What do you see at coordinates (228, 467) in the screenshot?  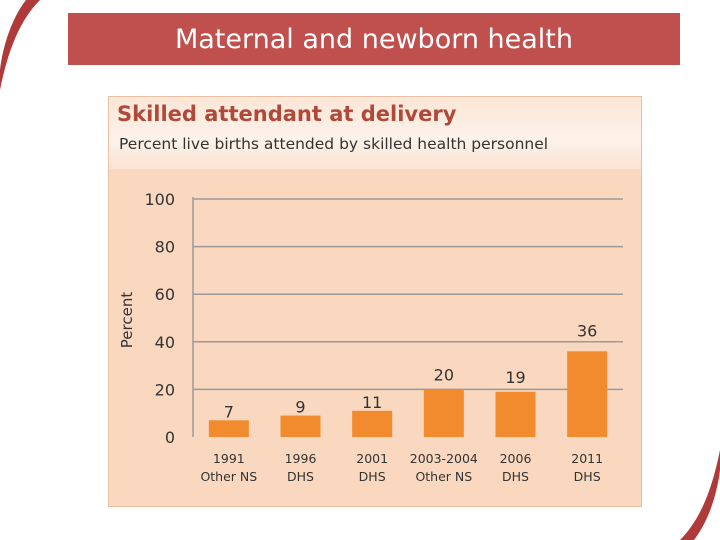 I see `x-tick-label: 1991 Other NS` at bounding box center [228, 467].